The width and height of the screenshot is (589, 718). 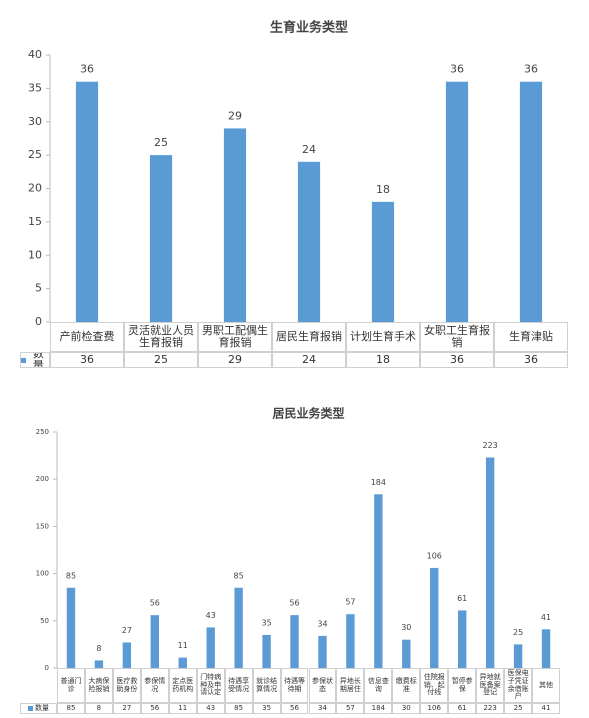 I want to click on y-tick-label: 30, so click(x=35, y=121).